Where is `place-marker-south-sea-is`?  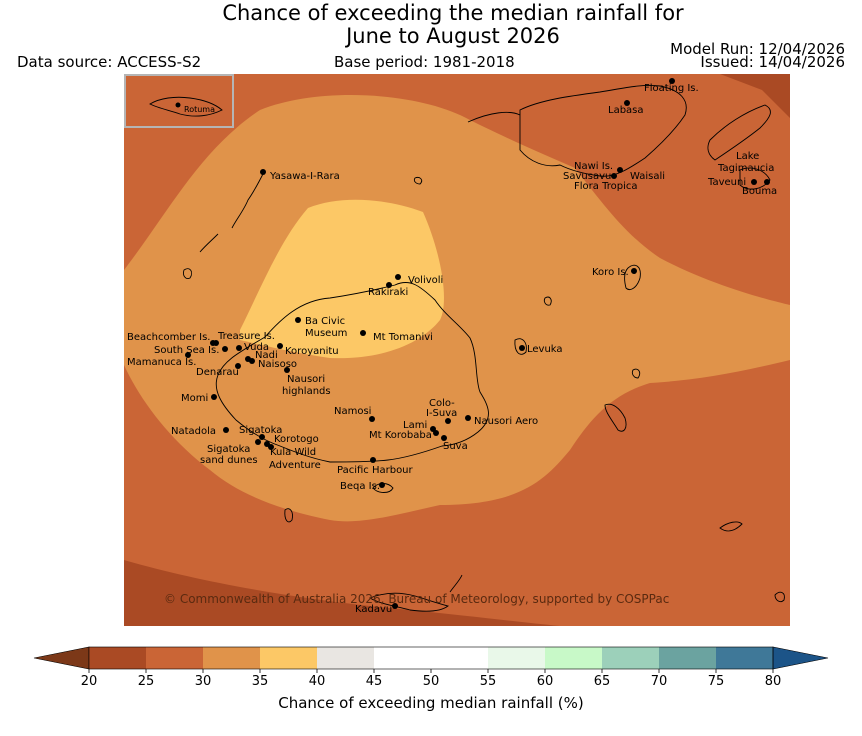 place-marker-south-sea-is is located at coordinates (225, 349).